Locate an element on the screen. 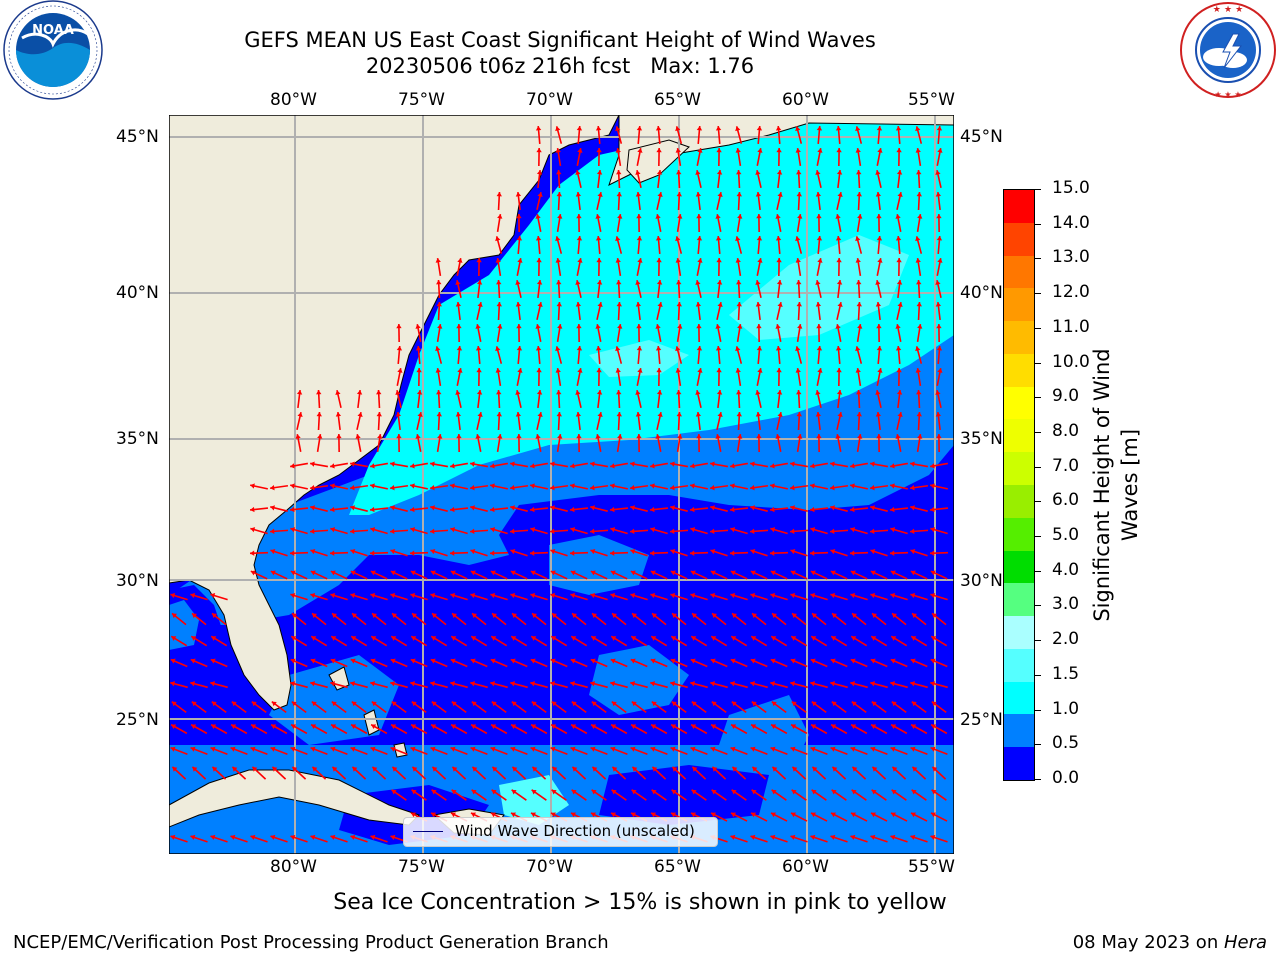  lon-label-bottom: 55°W is located at coordinates (931, 867).